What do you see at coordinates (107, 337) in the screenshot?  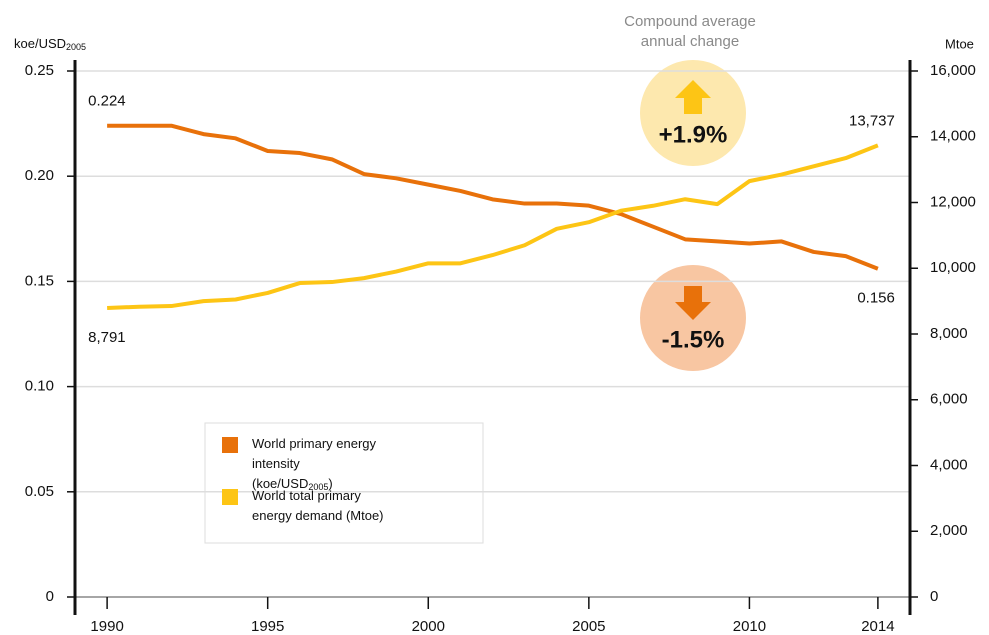 I see `data-label: 8,791` at bounding box center [107, 337].